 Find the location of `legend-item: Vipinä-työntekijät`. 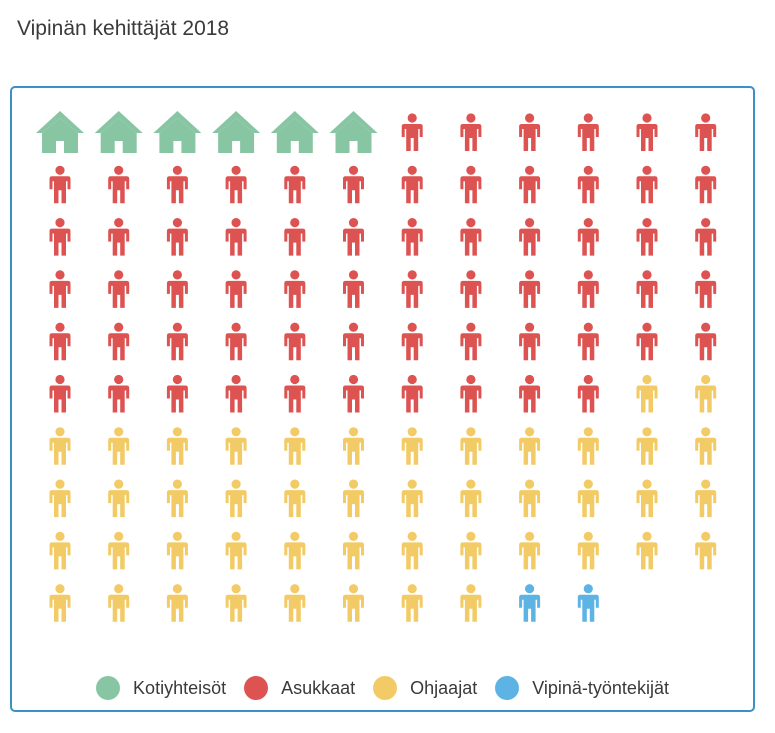

legend-item: Vipinä-työntekijät is located at coordinates (582, 688).